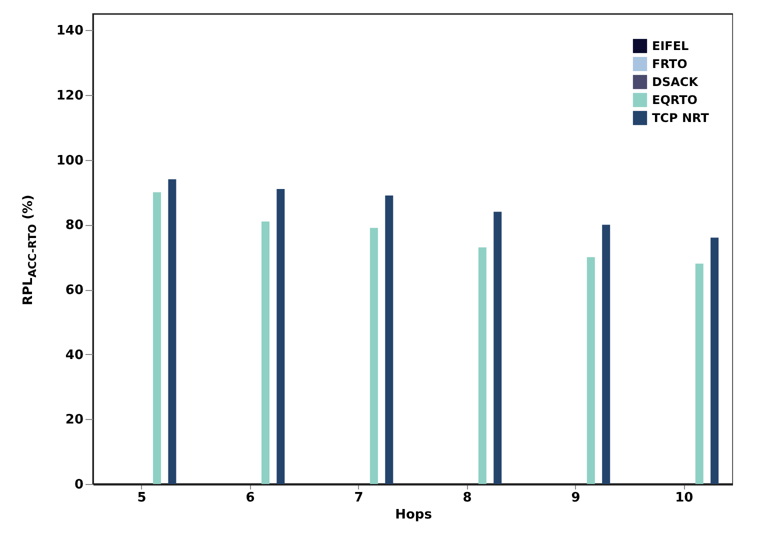 This screenshot has height=551, width=757. Describe the element at coordinates (671, 46) in the screenshot. I see `legend-label: EIFEL` at that location.